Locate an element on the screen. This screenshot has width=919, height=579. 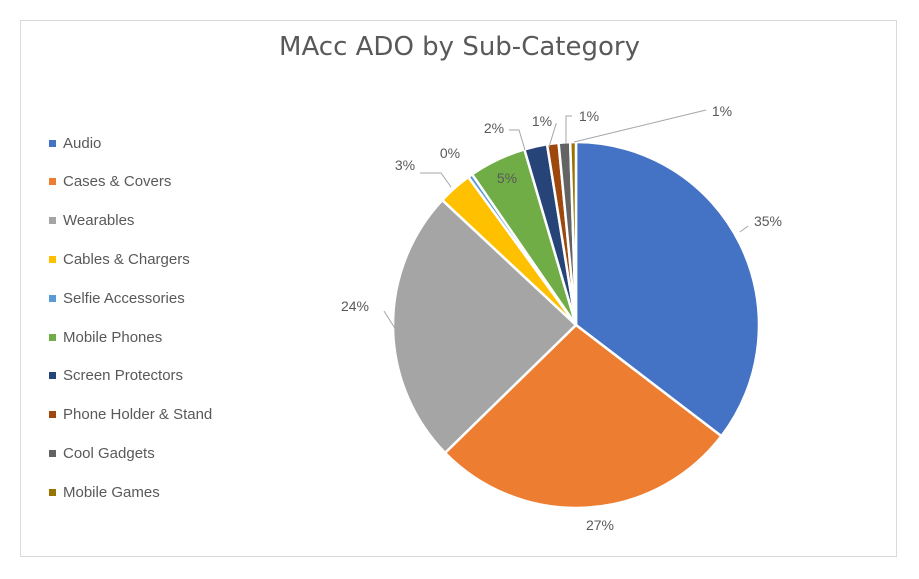
legend-item-audio: Audio is located at coordinates (75, 143).